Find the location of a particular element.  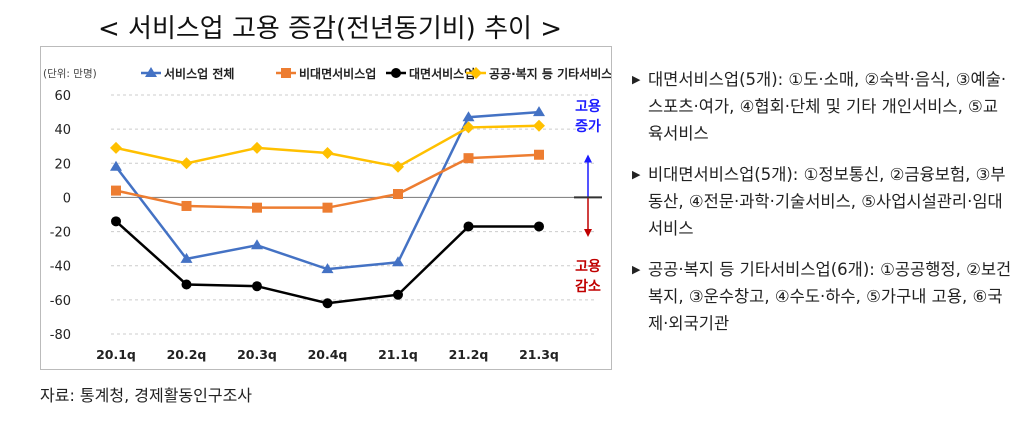

x-tick-label: 20.1q is located at coordinates (116, 354).